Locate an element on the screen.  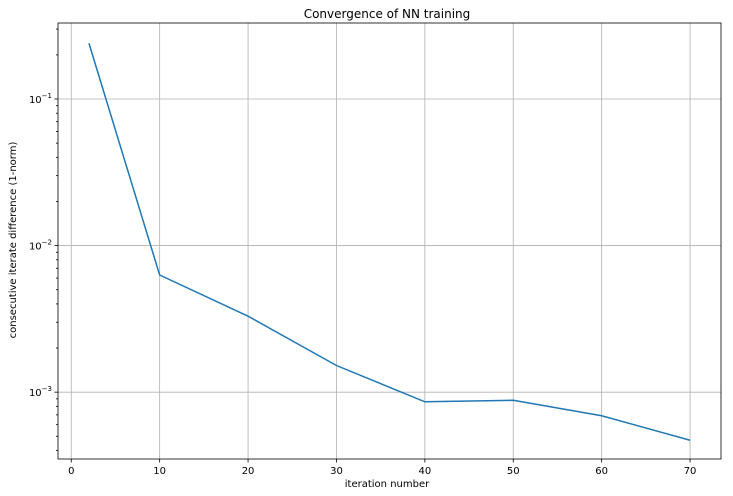
y-tick-label-exponent: −2 is located at coordinates (47, 243).